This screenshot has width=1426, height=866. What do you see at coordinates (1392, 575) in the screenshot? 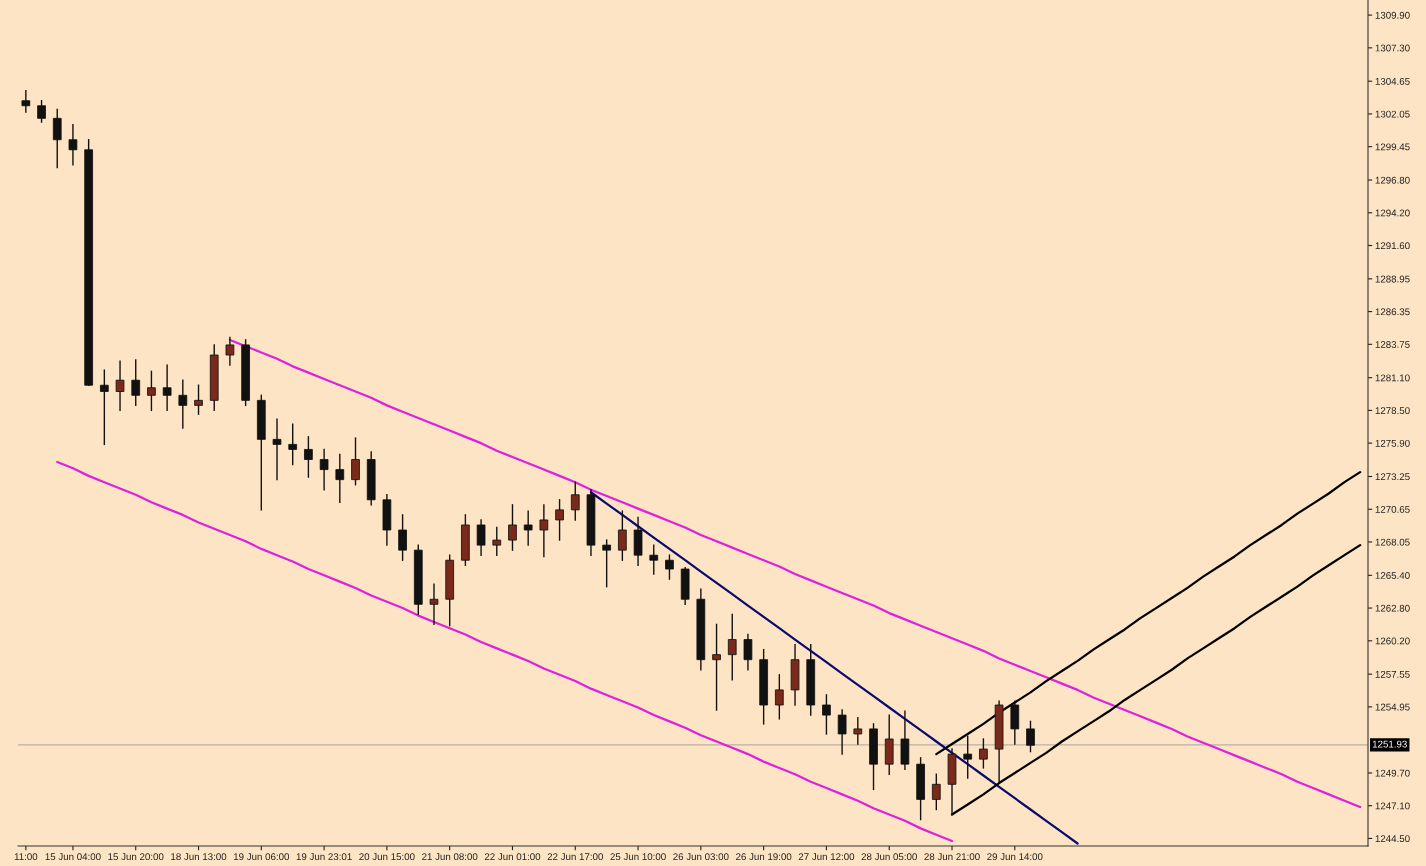
I see `y-tick-label: 1265.40` at bounding box center [1392, 575].